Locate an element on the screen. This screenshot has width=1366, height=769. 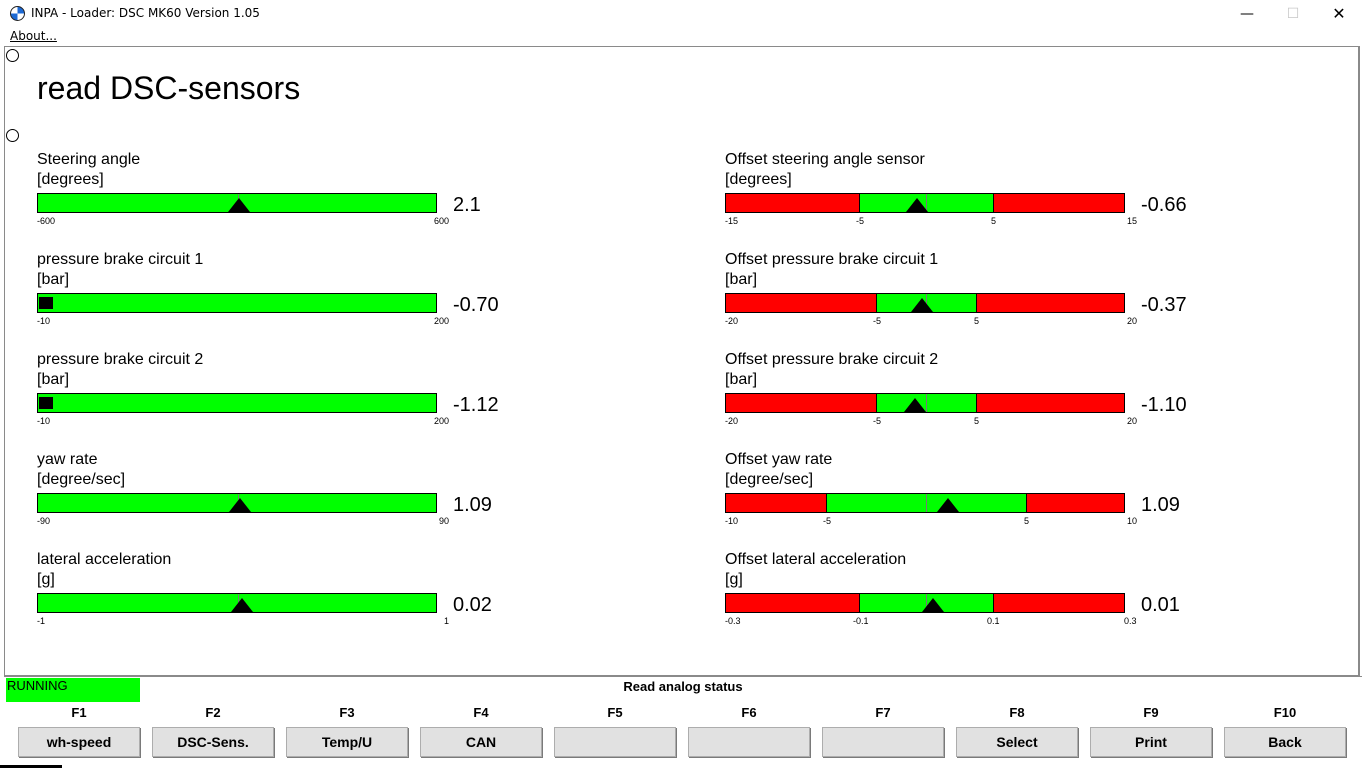
f8-select-button: Select is located at coordinates (1017, 742).